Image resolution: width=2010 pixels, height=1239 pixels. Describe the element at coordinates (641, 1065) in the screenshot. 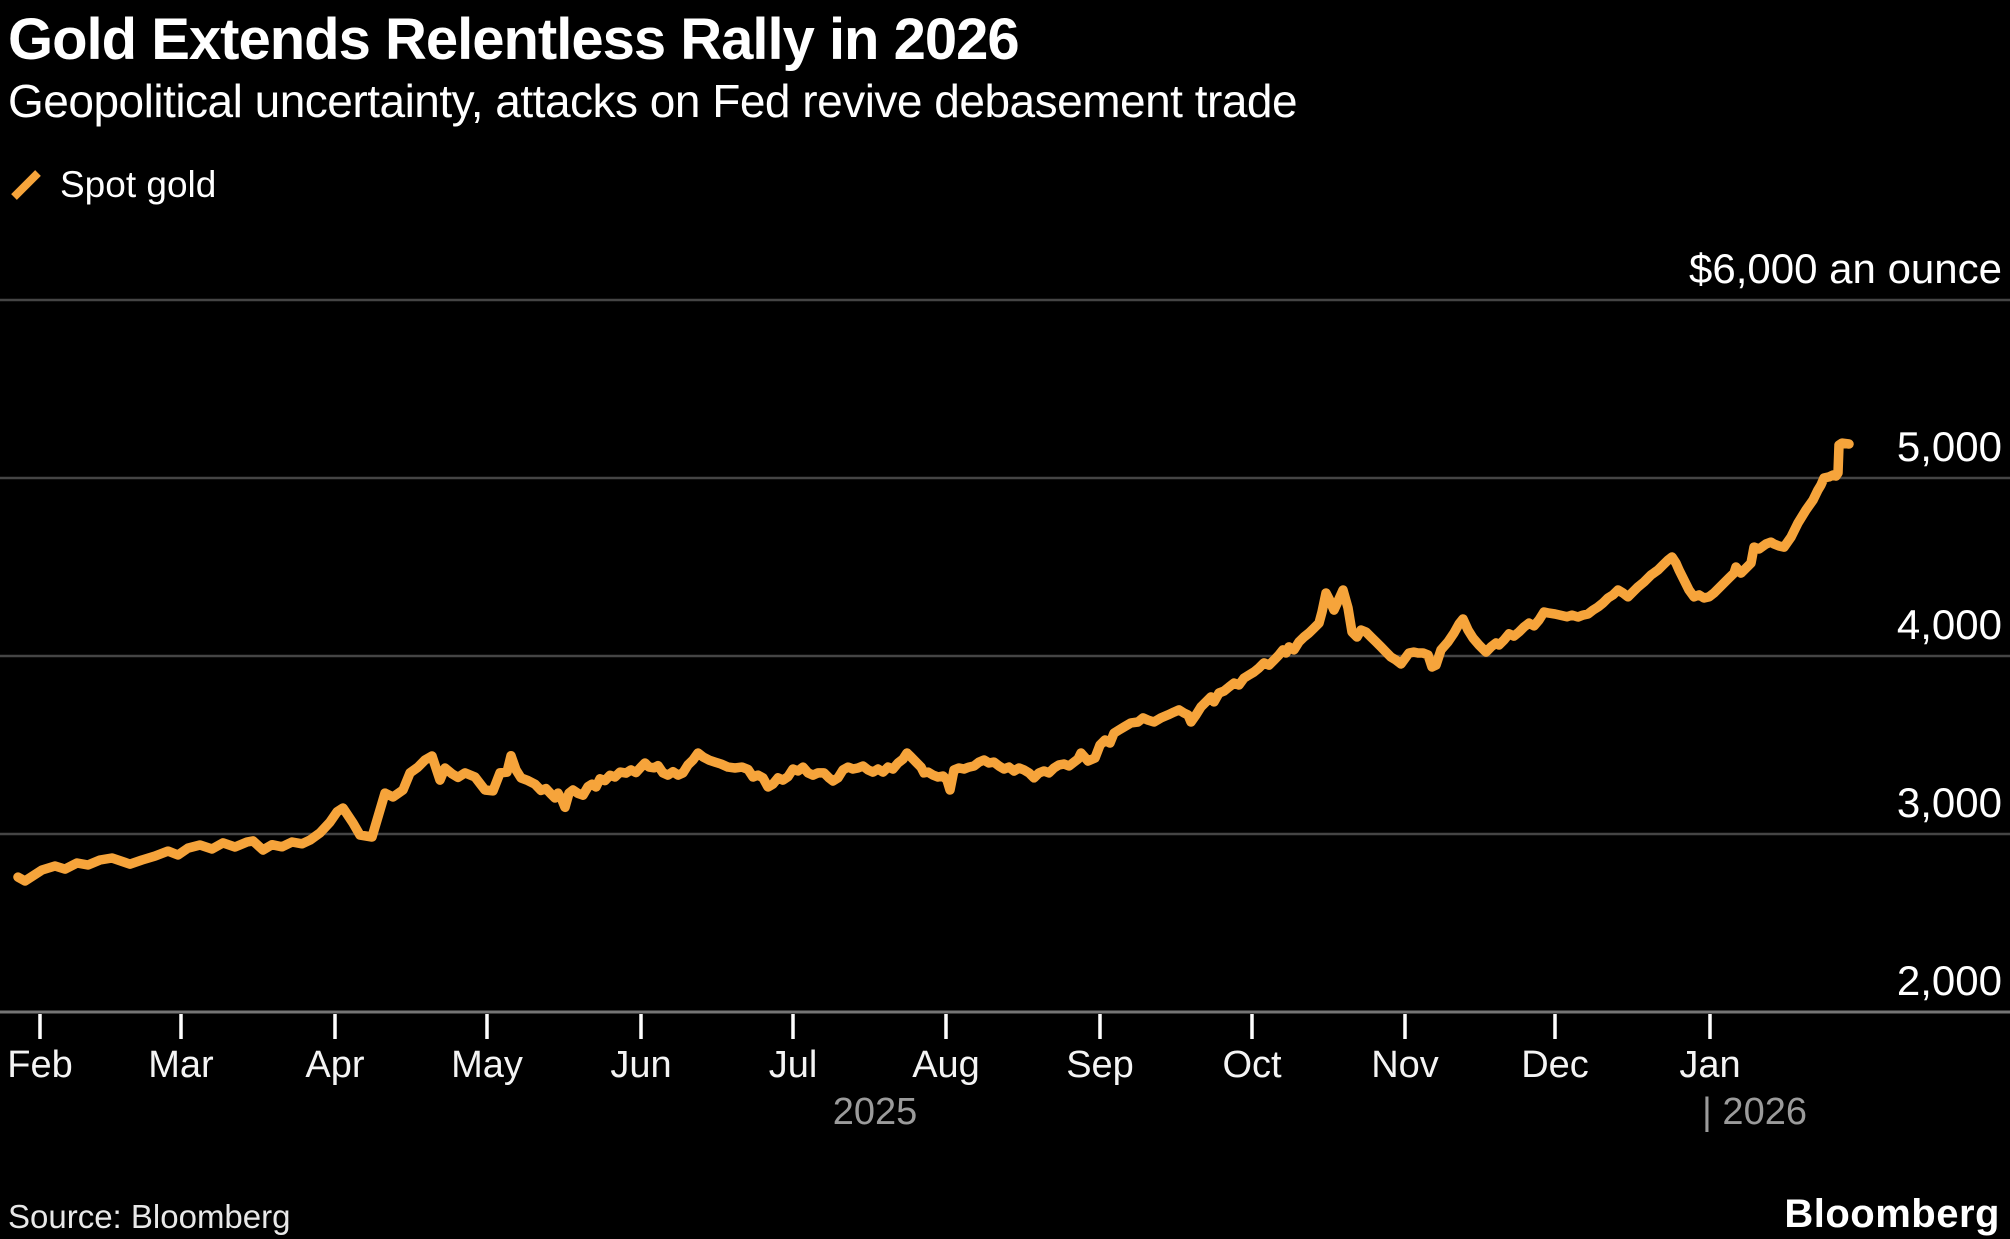

I see `x-axis-label: Jun` at that location.